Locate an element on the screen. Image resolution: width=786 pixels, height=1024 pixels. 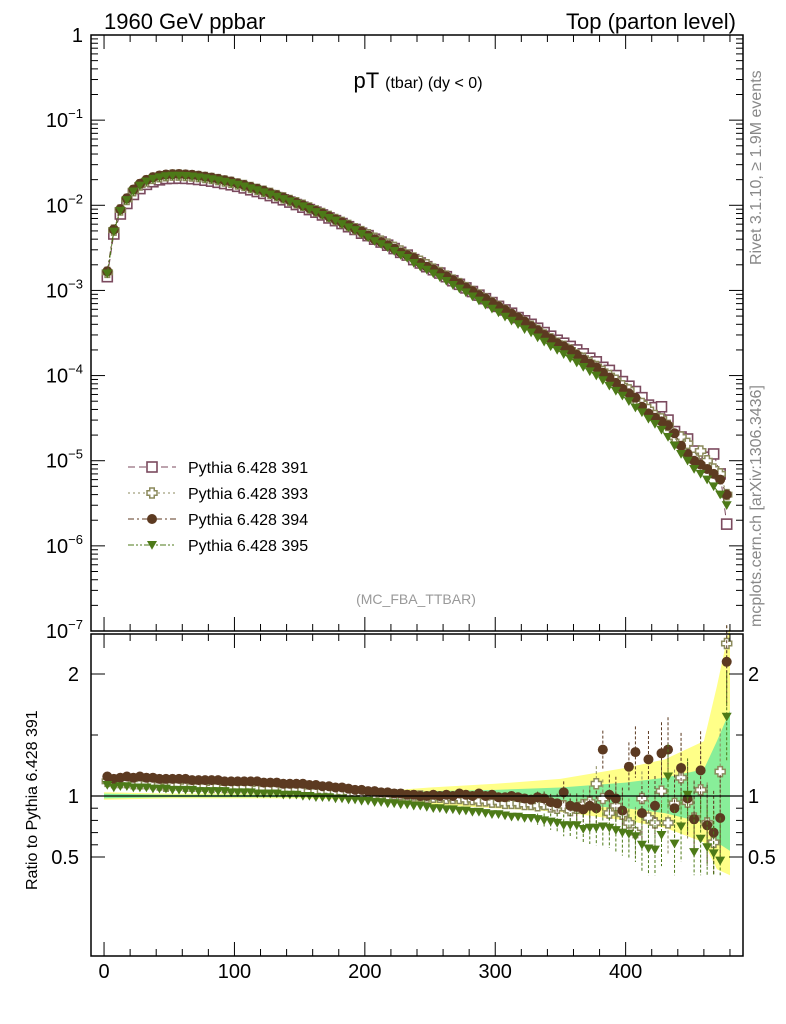
ratio-tick-label-right: 1 is located at coordinates (753, 797).